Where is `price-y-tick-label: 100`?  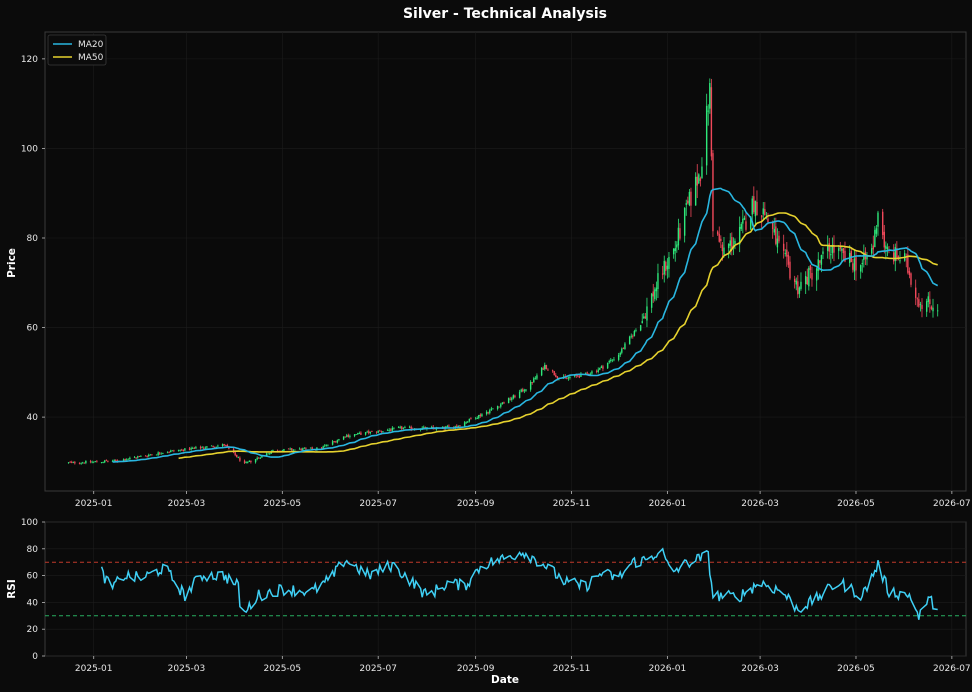
price-y-tick-label: 100 is located at coordinates (29, 149).